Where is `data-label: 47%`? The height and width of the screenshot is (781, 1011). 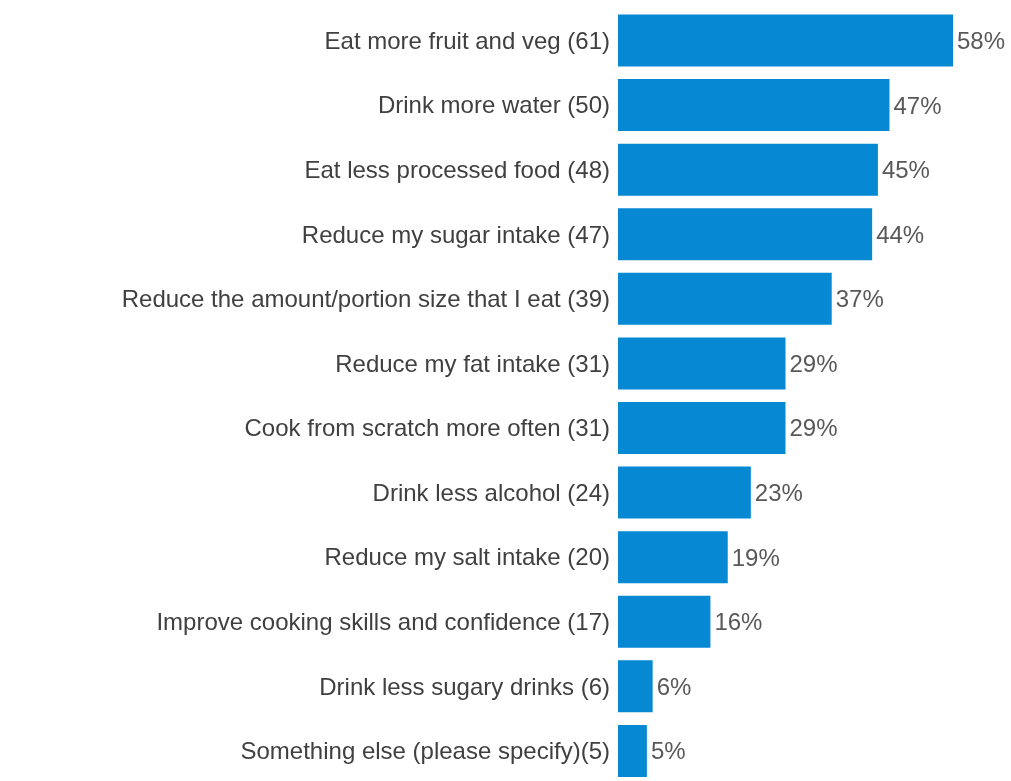
data-label: 47% is located at coordinates (917, 105).